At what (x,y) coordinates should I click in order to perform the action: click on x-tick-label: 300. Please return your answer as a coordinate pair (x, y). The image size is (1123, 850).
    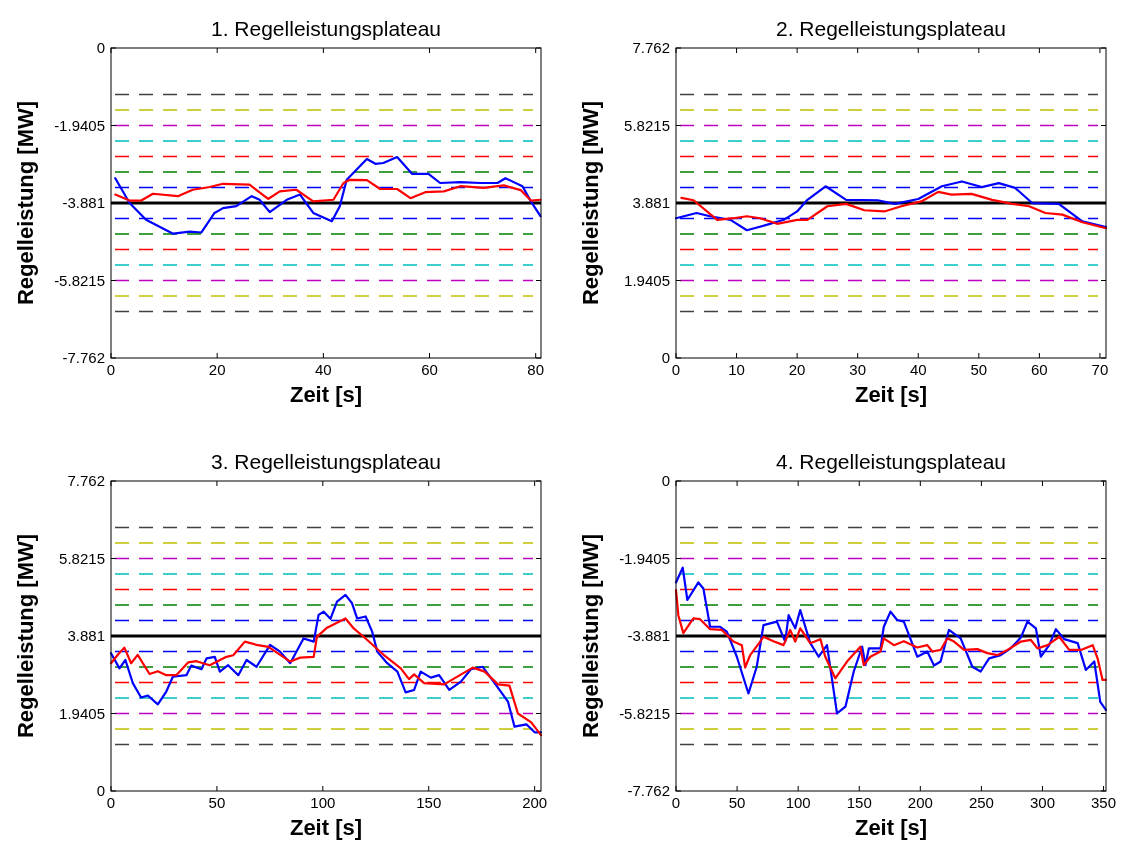
    Looking at the image, I should click on (1042, 802).